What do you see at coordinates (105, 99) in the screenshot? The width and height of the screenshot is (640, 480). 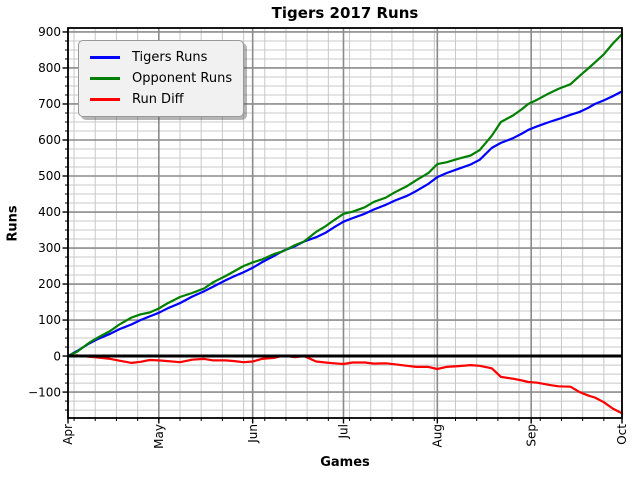 I see `run-diff-line-swatch-icon` at bounding box center [105, 99].